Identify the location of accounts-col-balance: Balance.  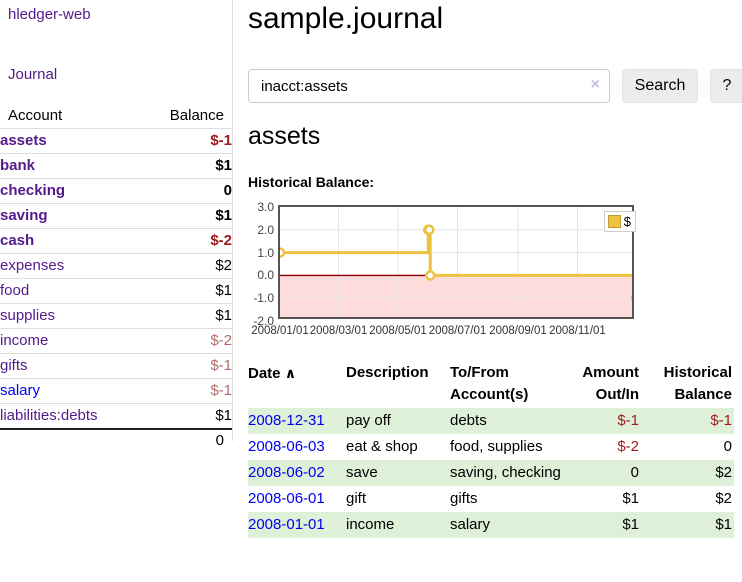
(196, 115).